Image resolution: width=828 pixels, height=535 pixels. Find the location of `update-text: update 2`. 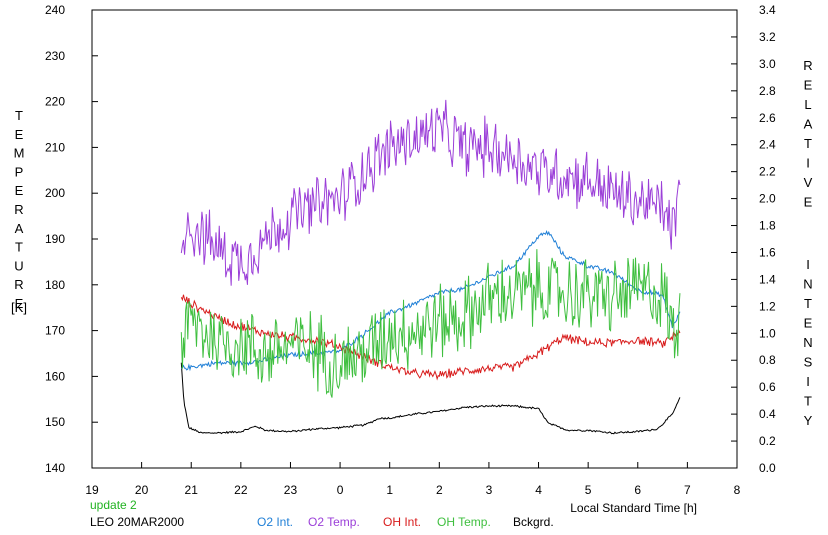

update-text: update 2 is located at coordinates (113, 505).